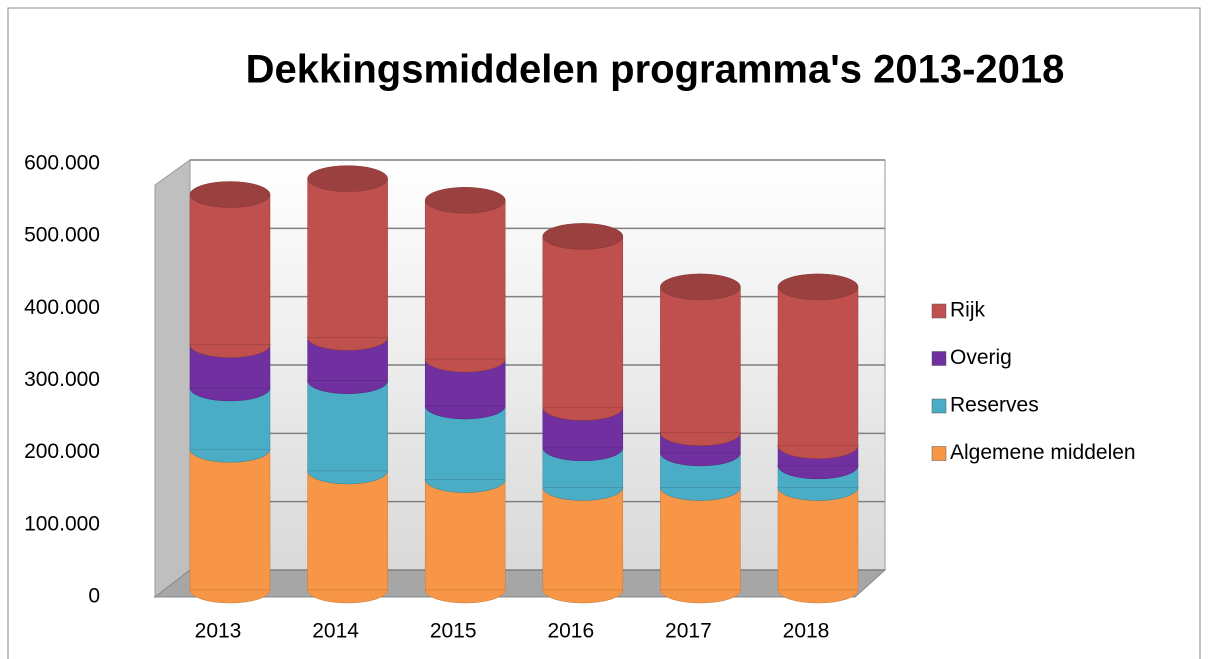  Describe the element at coordinates (335, 631) in the screenshot. I see `x-tick-label: 2014` at that location.